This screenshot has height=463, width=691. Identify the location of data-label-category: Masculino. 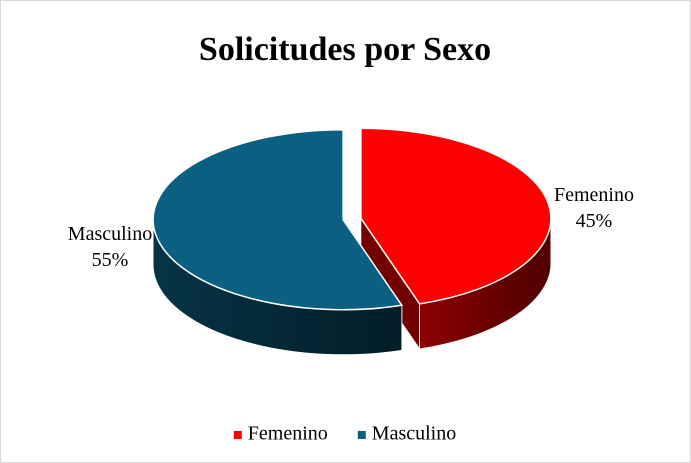
(110, 234).